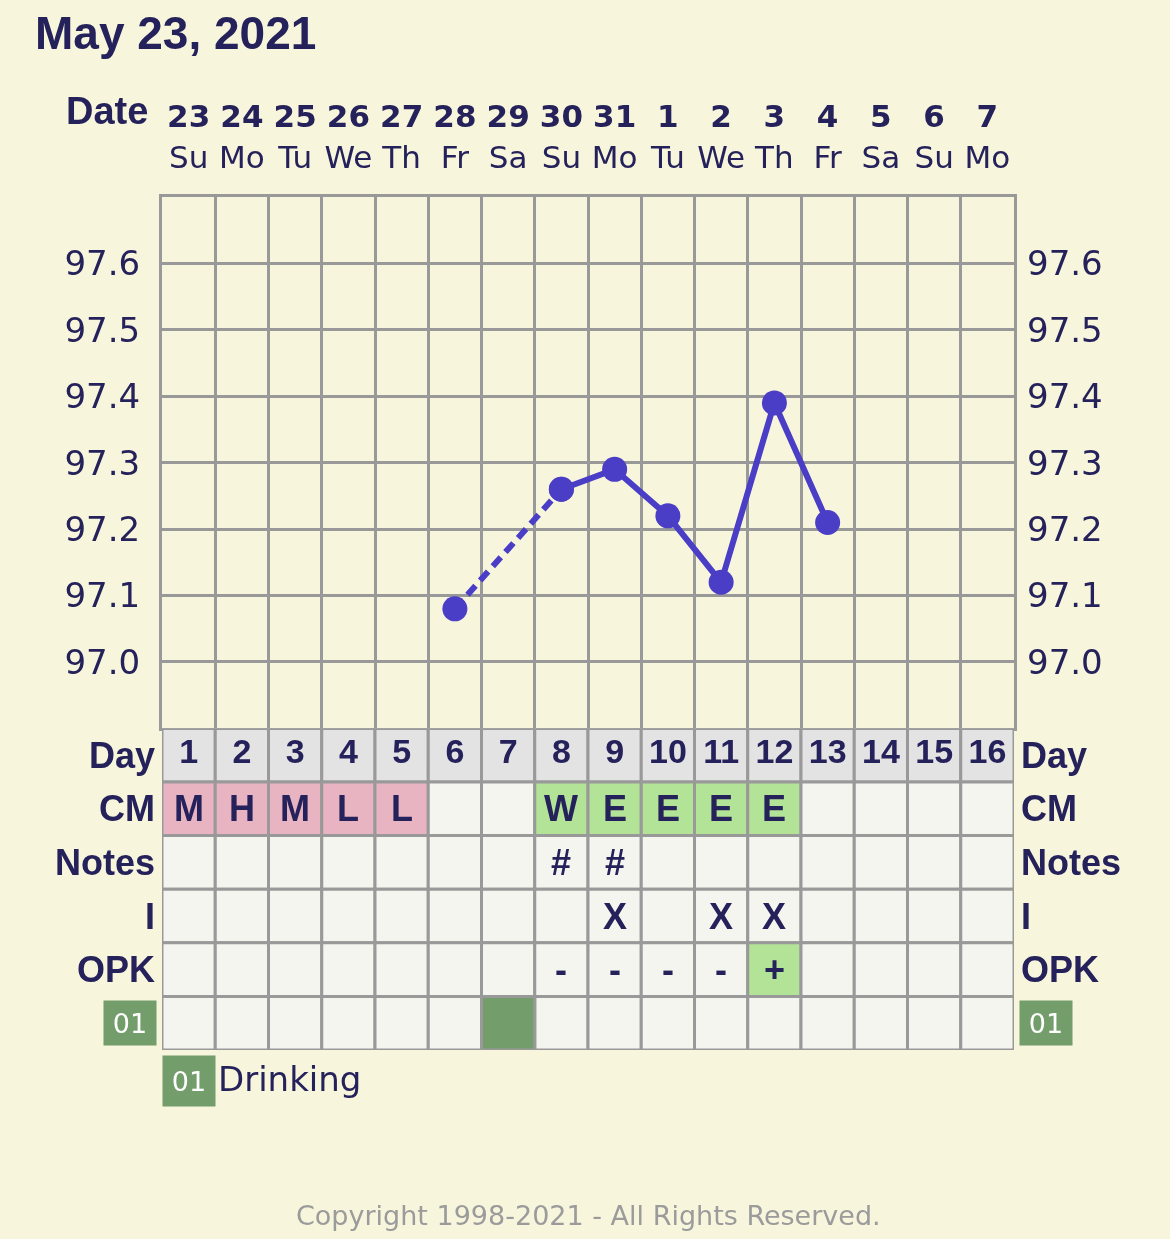 Image resolution: width=1170 pixels, height=1239 pixels. Describe the element at coordinates (1054, 755) in the screenshot. I see `y2-tick-label: Day` at that location.